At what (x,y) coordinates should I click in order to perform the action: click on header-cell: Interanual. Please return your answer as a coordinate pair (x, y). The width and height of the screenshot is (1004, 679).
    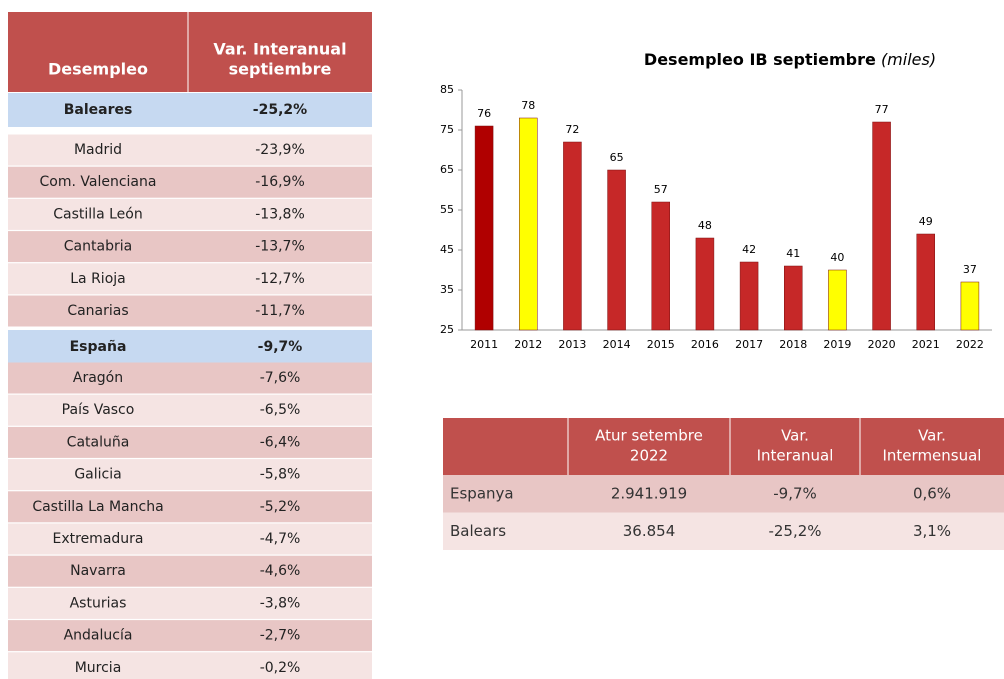
    Looking at the image, I should click on (795, 456).